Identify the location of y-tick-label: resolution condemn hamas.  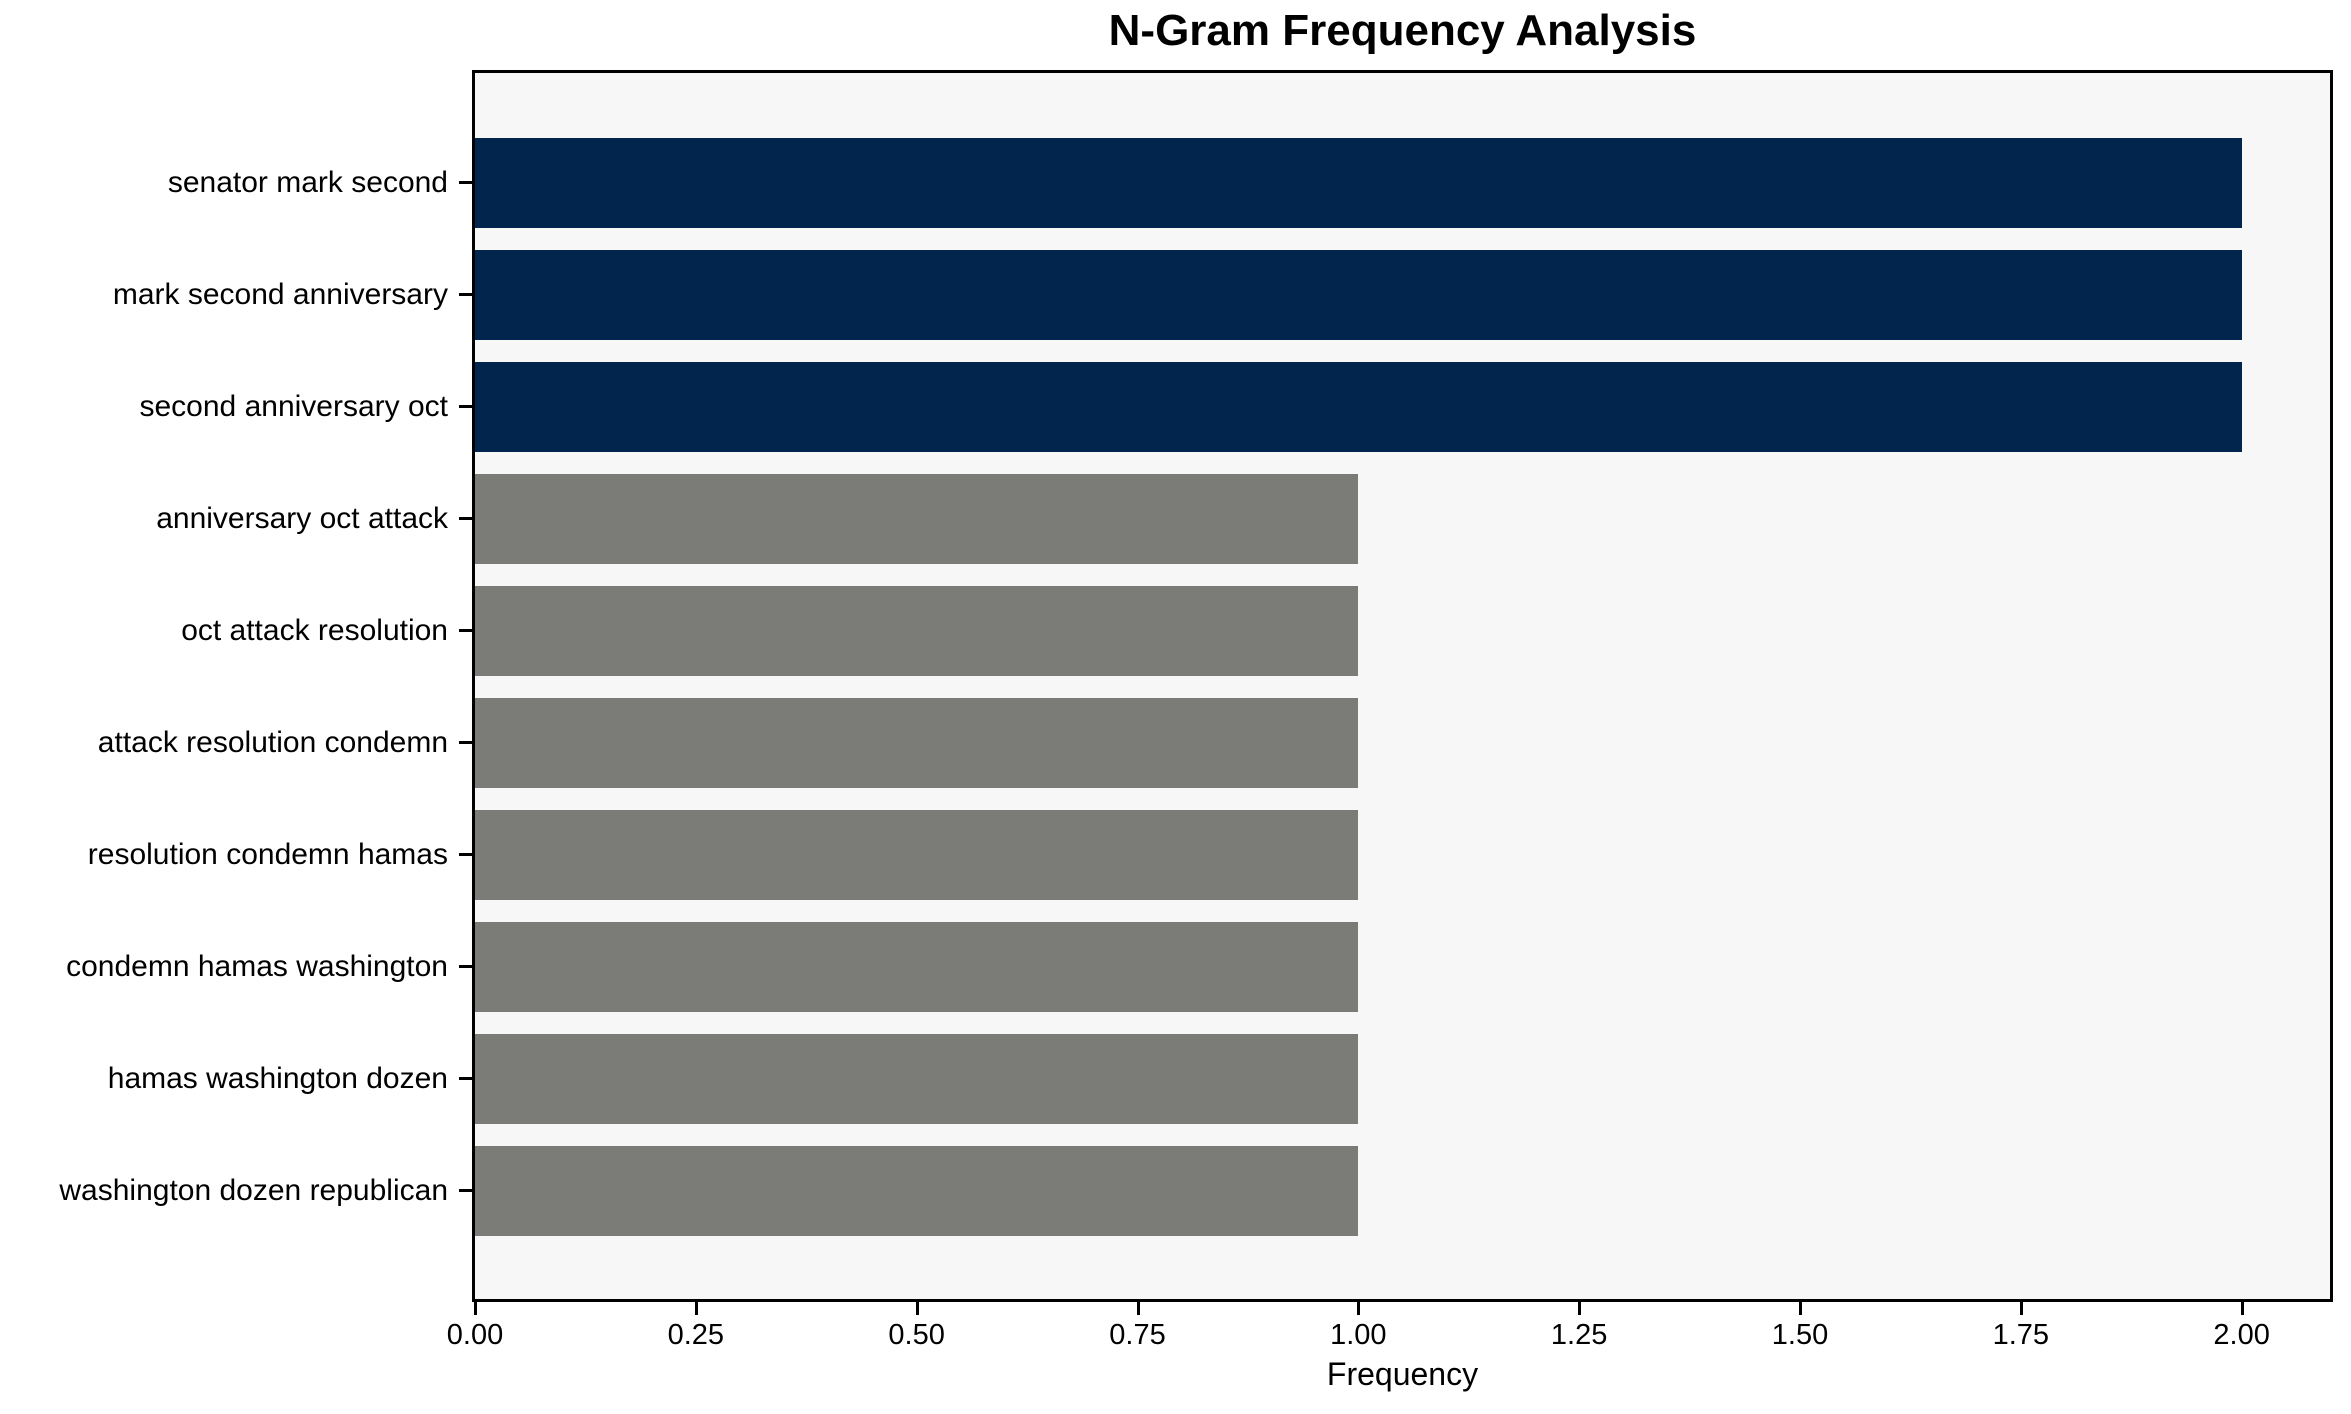
(267, 854).